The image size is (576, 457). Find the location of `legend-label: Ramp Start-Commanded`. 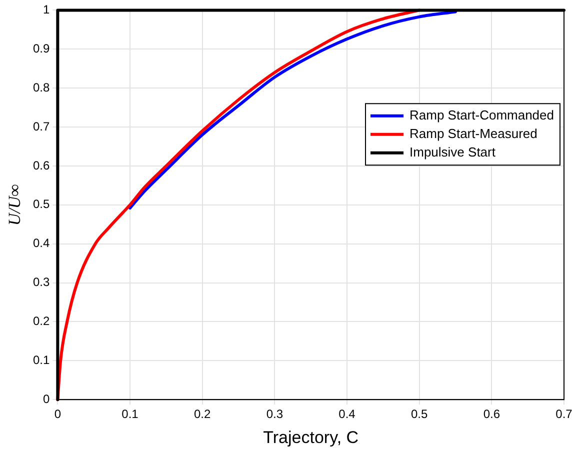

legend-label: Ramp Start-Commanded is located at coordinates (482, 114).